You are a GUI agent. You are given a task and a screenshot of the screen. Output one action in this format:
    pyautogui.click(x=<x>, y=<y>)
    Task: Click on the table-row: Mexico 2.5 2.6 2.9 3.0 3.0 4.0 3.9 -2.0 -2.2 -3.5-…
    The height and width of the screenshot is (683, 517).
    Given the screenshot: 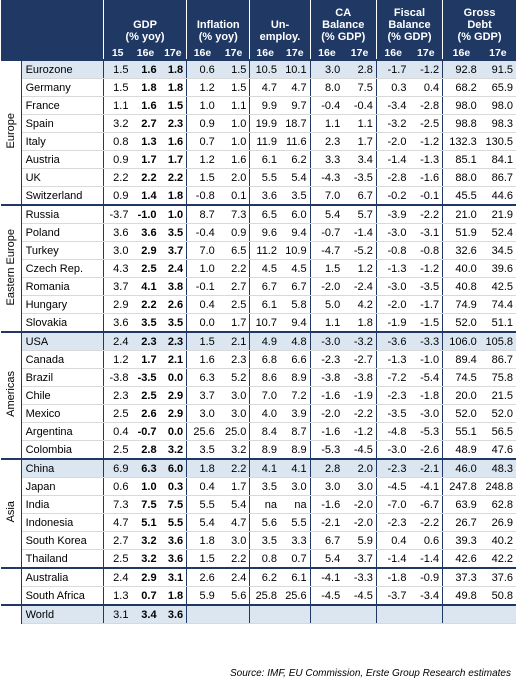 What is the action you would take?
    pyautogui.click(x=258, y=413)
    